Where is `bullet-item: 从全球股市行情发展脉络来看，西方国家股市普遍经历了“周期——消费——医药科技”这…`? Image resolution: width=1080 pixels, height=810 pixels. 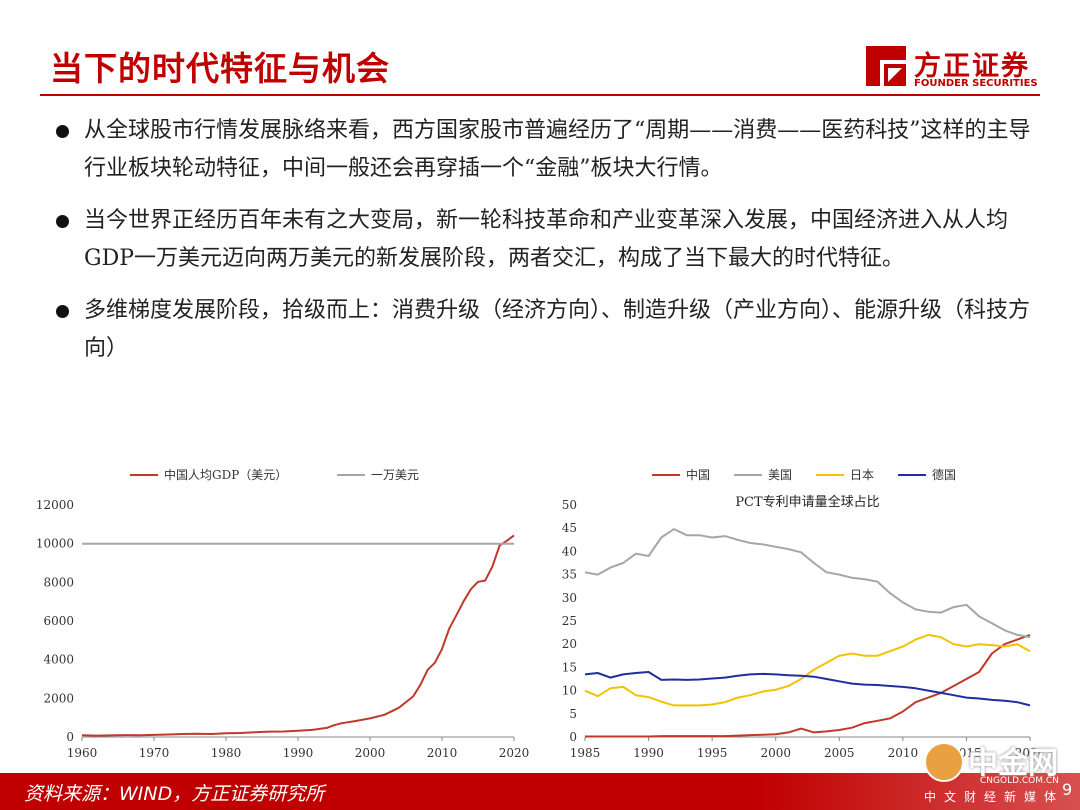
bullet-item: 从全球股市行情发展脉络来看，西方国家股市普遍经历了“周期——消费——医药科技”这… is located at coordinates (544, 150).